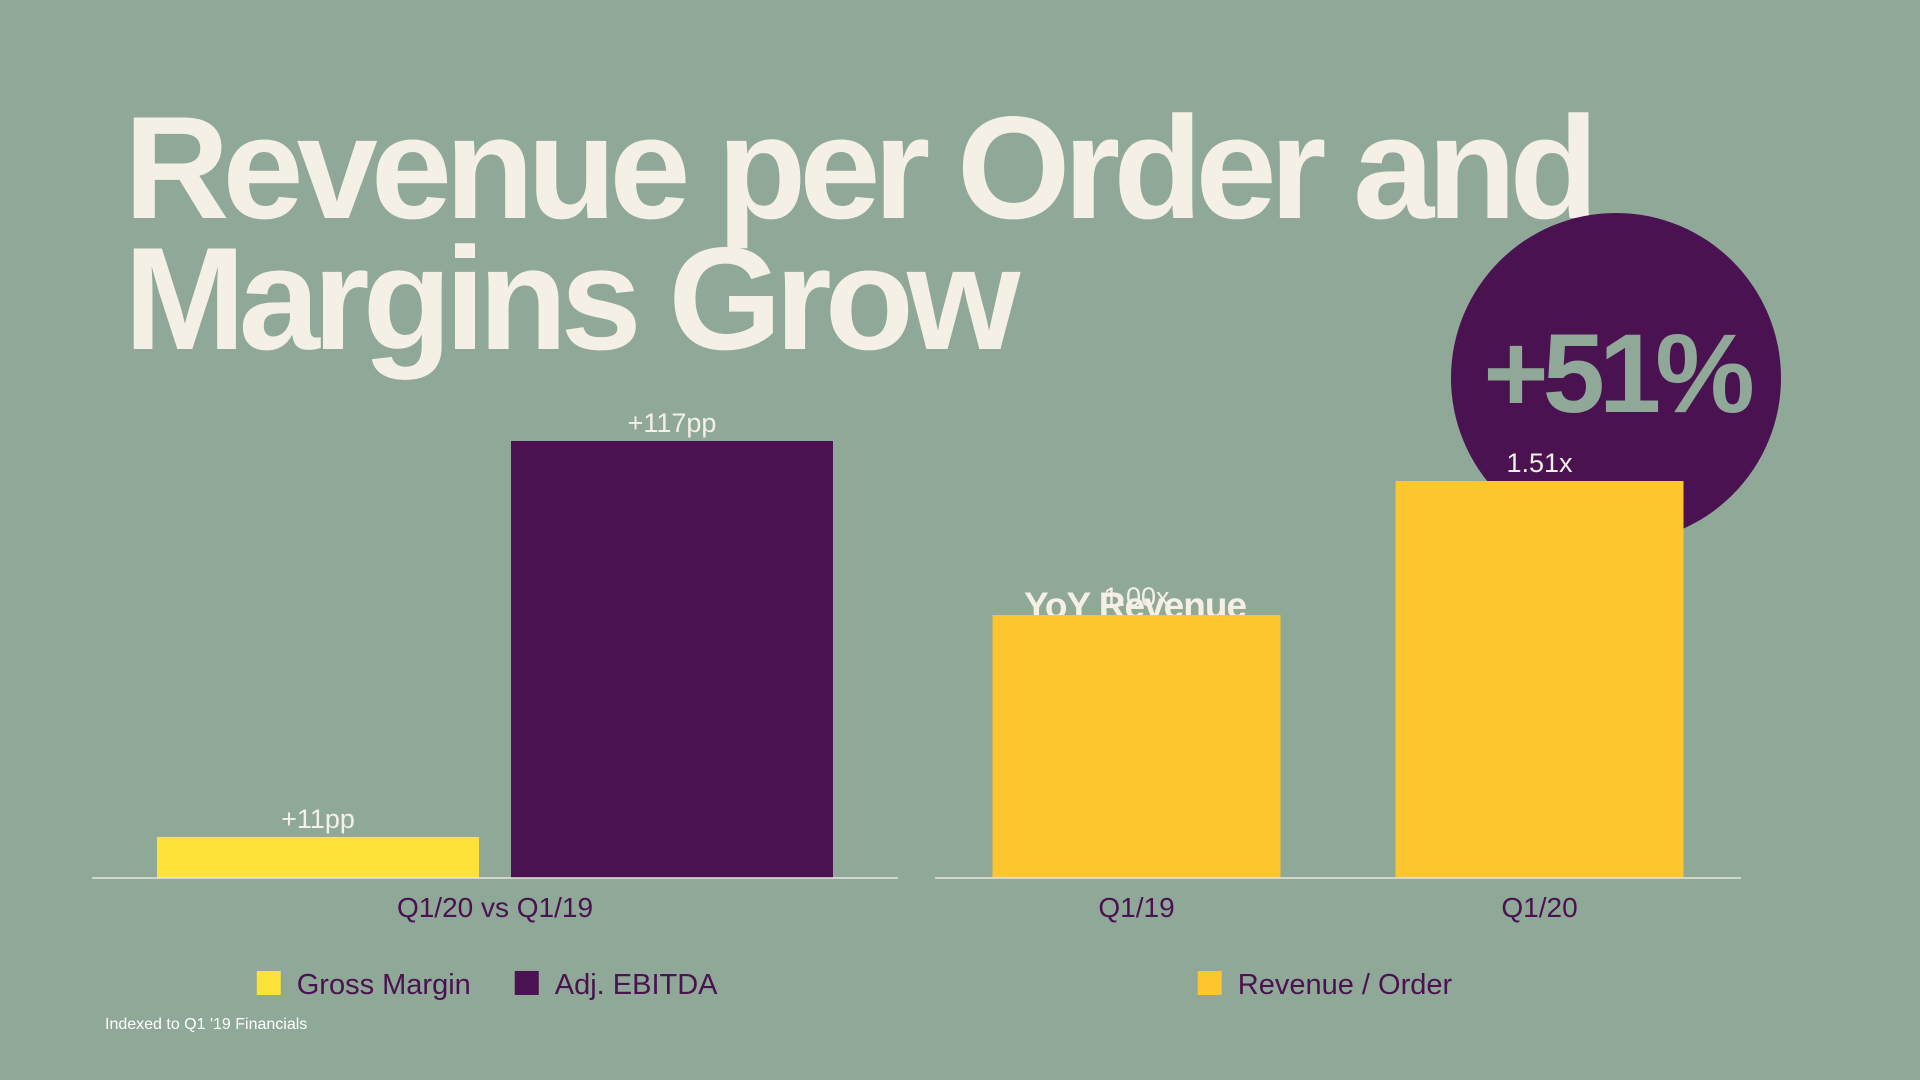 The width and height of the screenshot is (1920, 1080). I want to click on title-line: Margins Grow, so click(572, 298).